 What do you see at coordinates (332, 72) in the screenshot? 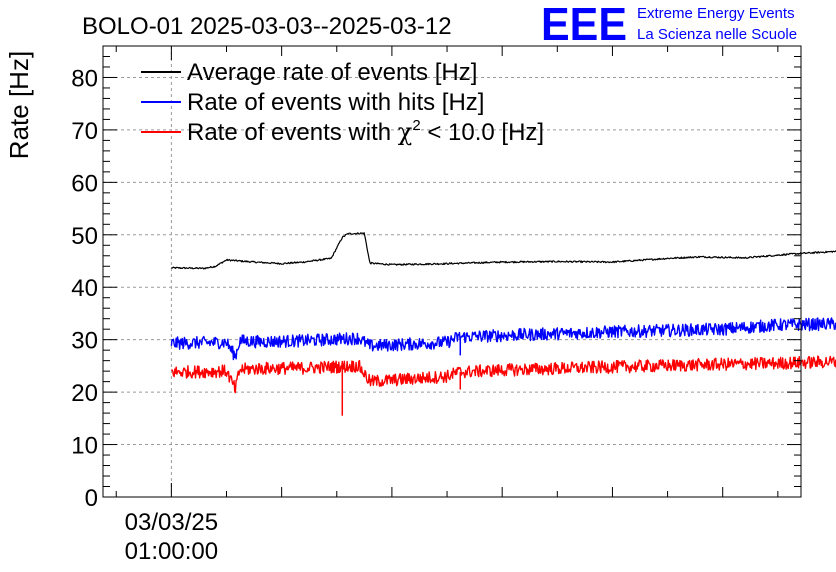
I see `legend-label-average: Average rate of events [Hz]` at bounding box center [332, 72].